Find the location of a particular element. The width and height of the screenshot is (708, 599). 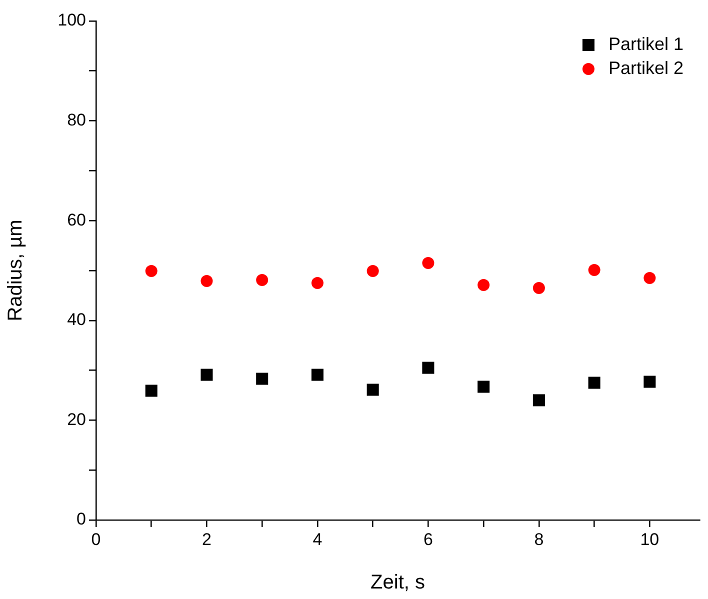

y-tick-label: 40 is located at coordinates (76, 320).